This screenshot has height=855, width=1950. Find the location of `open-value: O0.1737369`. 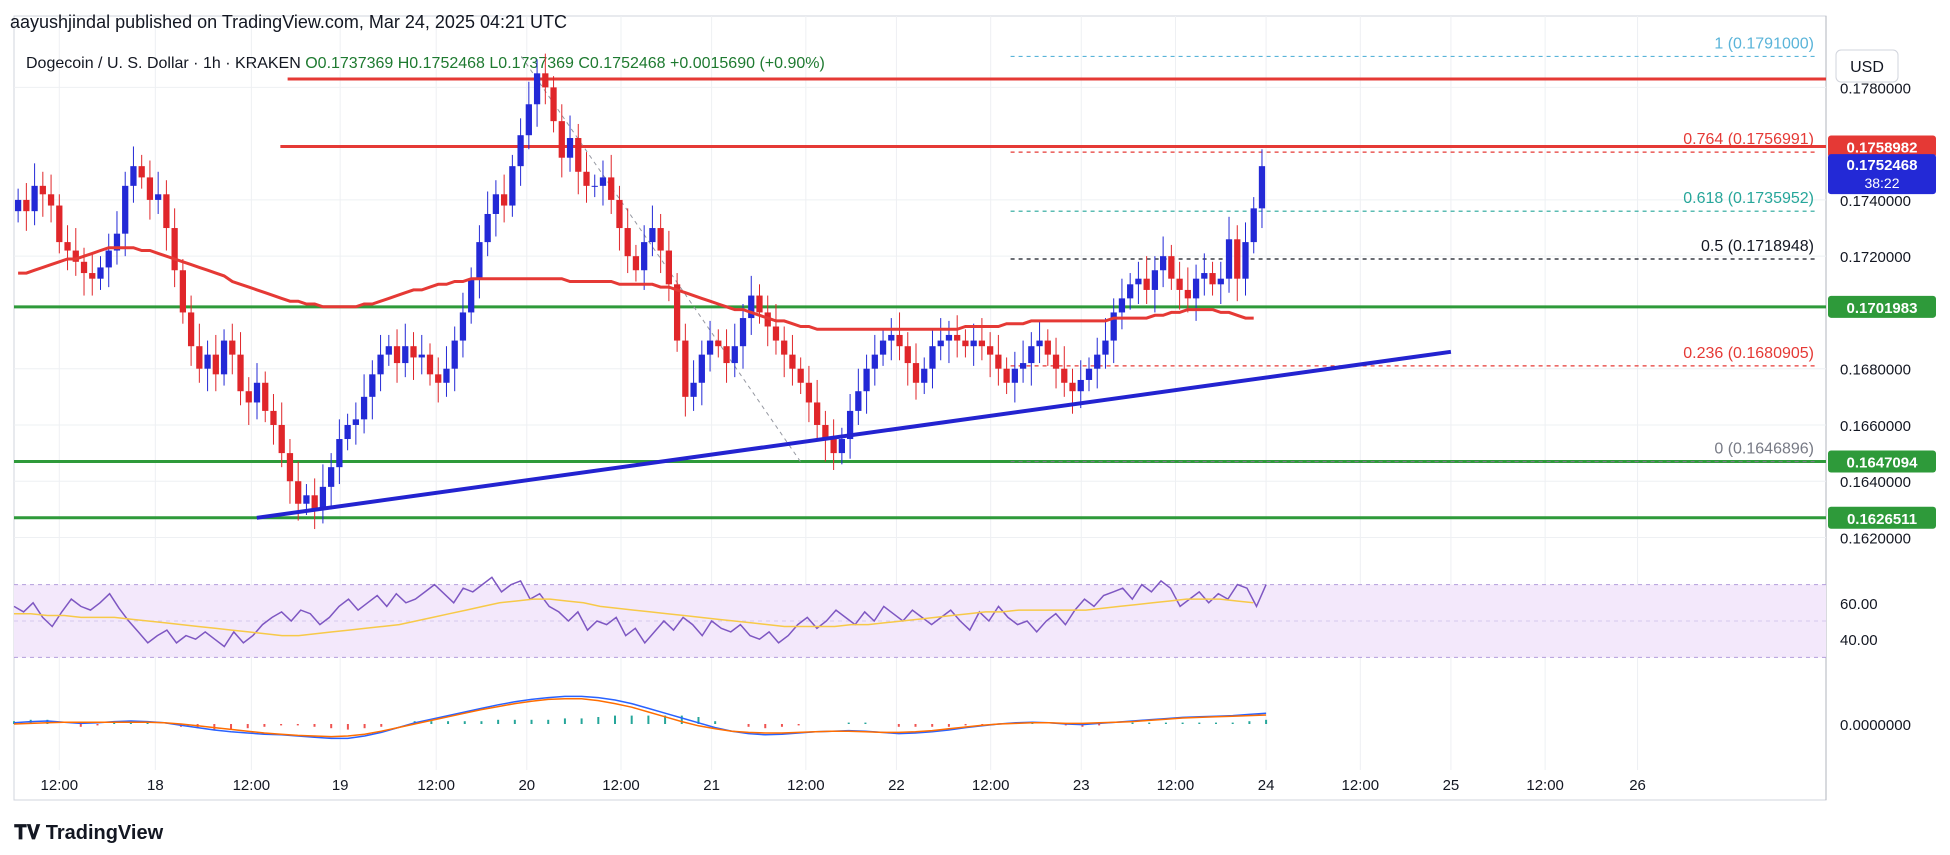

open-value: O0.1737369 is located at coordinates (351, 63).